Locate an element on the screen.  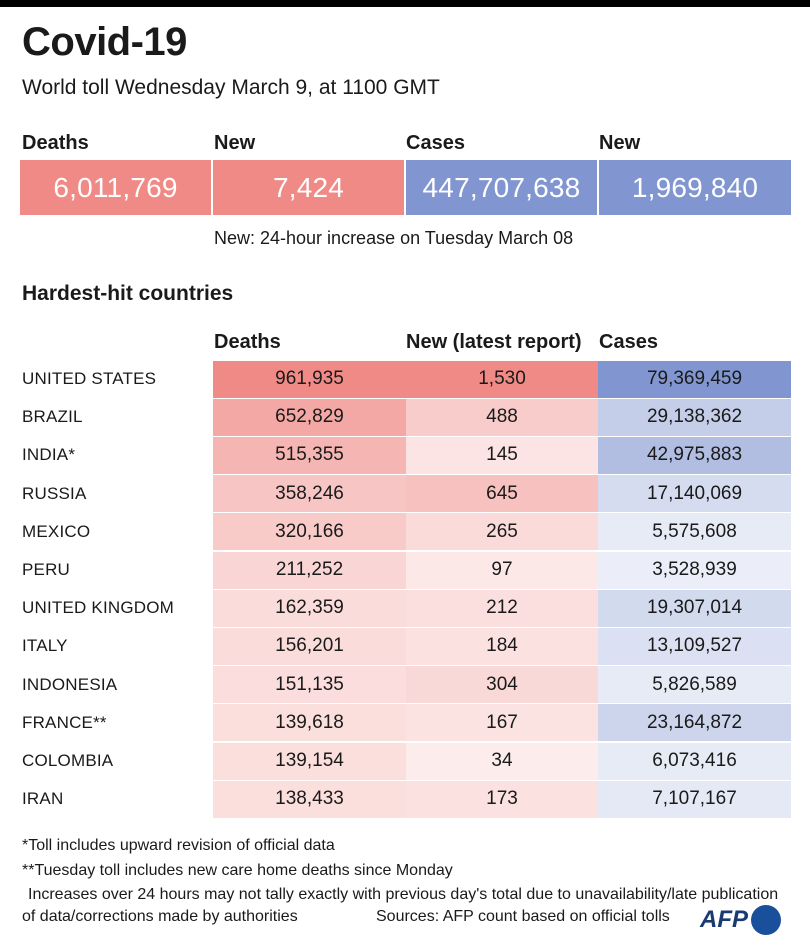
cell-cases: 19,307,014 is located at coordinates (694, 608).